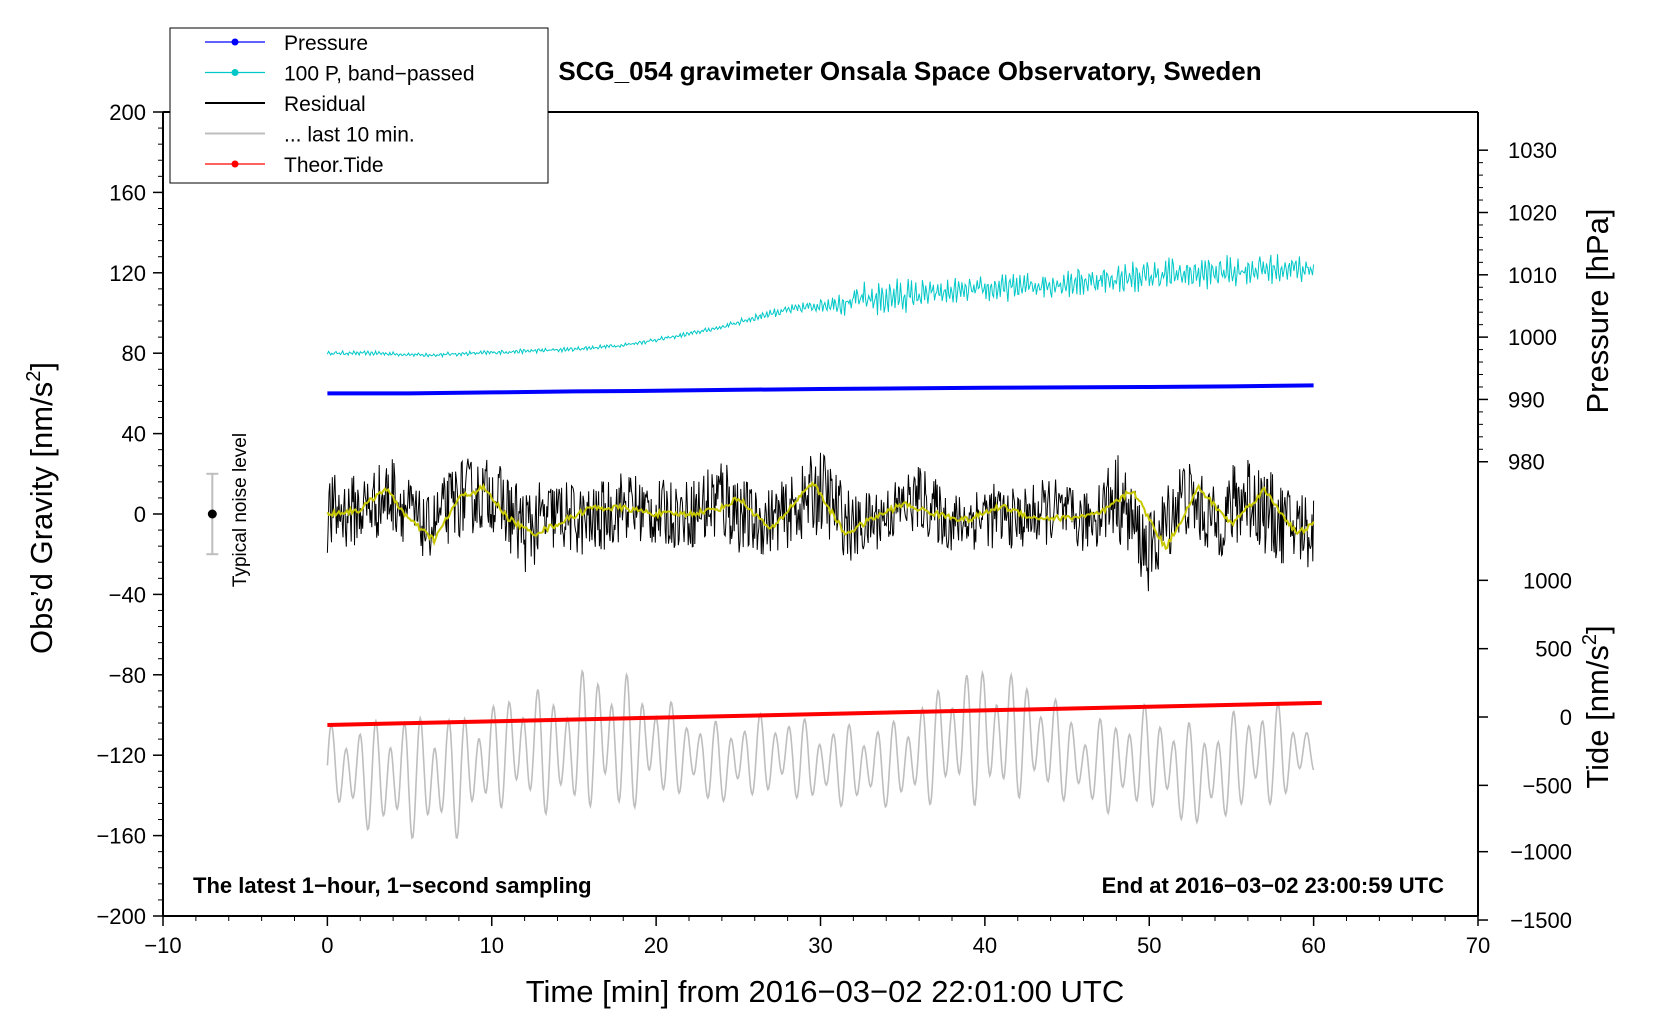 This screenshot has width=1660, height=1020. I want to click on y-axis-title-sup: 2, so click(34, 376).